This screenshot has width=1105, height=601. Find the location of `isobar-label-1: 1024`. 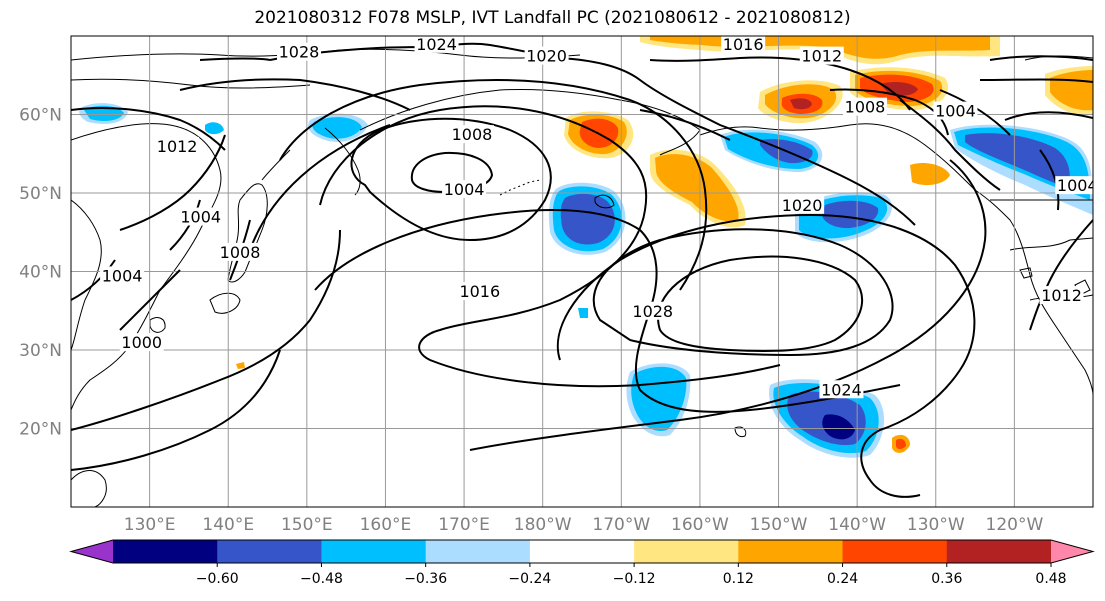

isobar-label-1: 1024 is located at coordinates (436, 44).